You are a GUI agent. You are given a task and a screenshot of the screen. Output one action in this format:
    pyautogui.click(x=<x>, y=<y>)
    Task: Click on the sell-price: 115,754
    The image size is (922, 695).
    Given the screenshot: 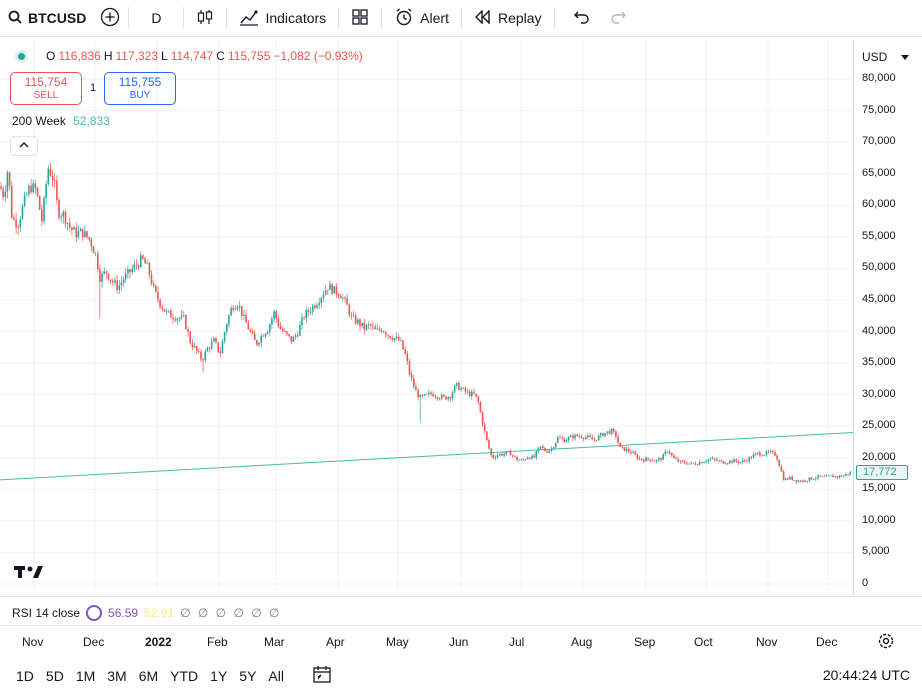 What is the action you would take?
    pyautogui.click(x=46, y=82)
    